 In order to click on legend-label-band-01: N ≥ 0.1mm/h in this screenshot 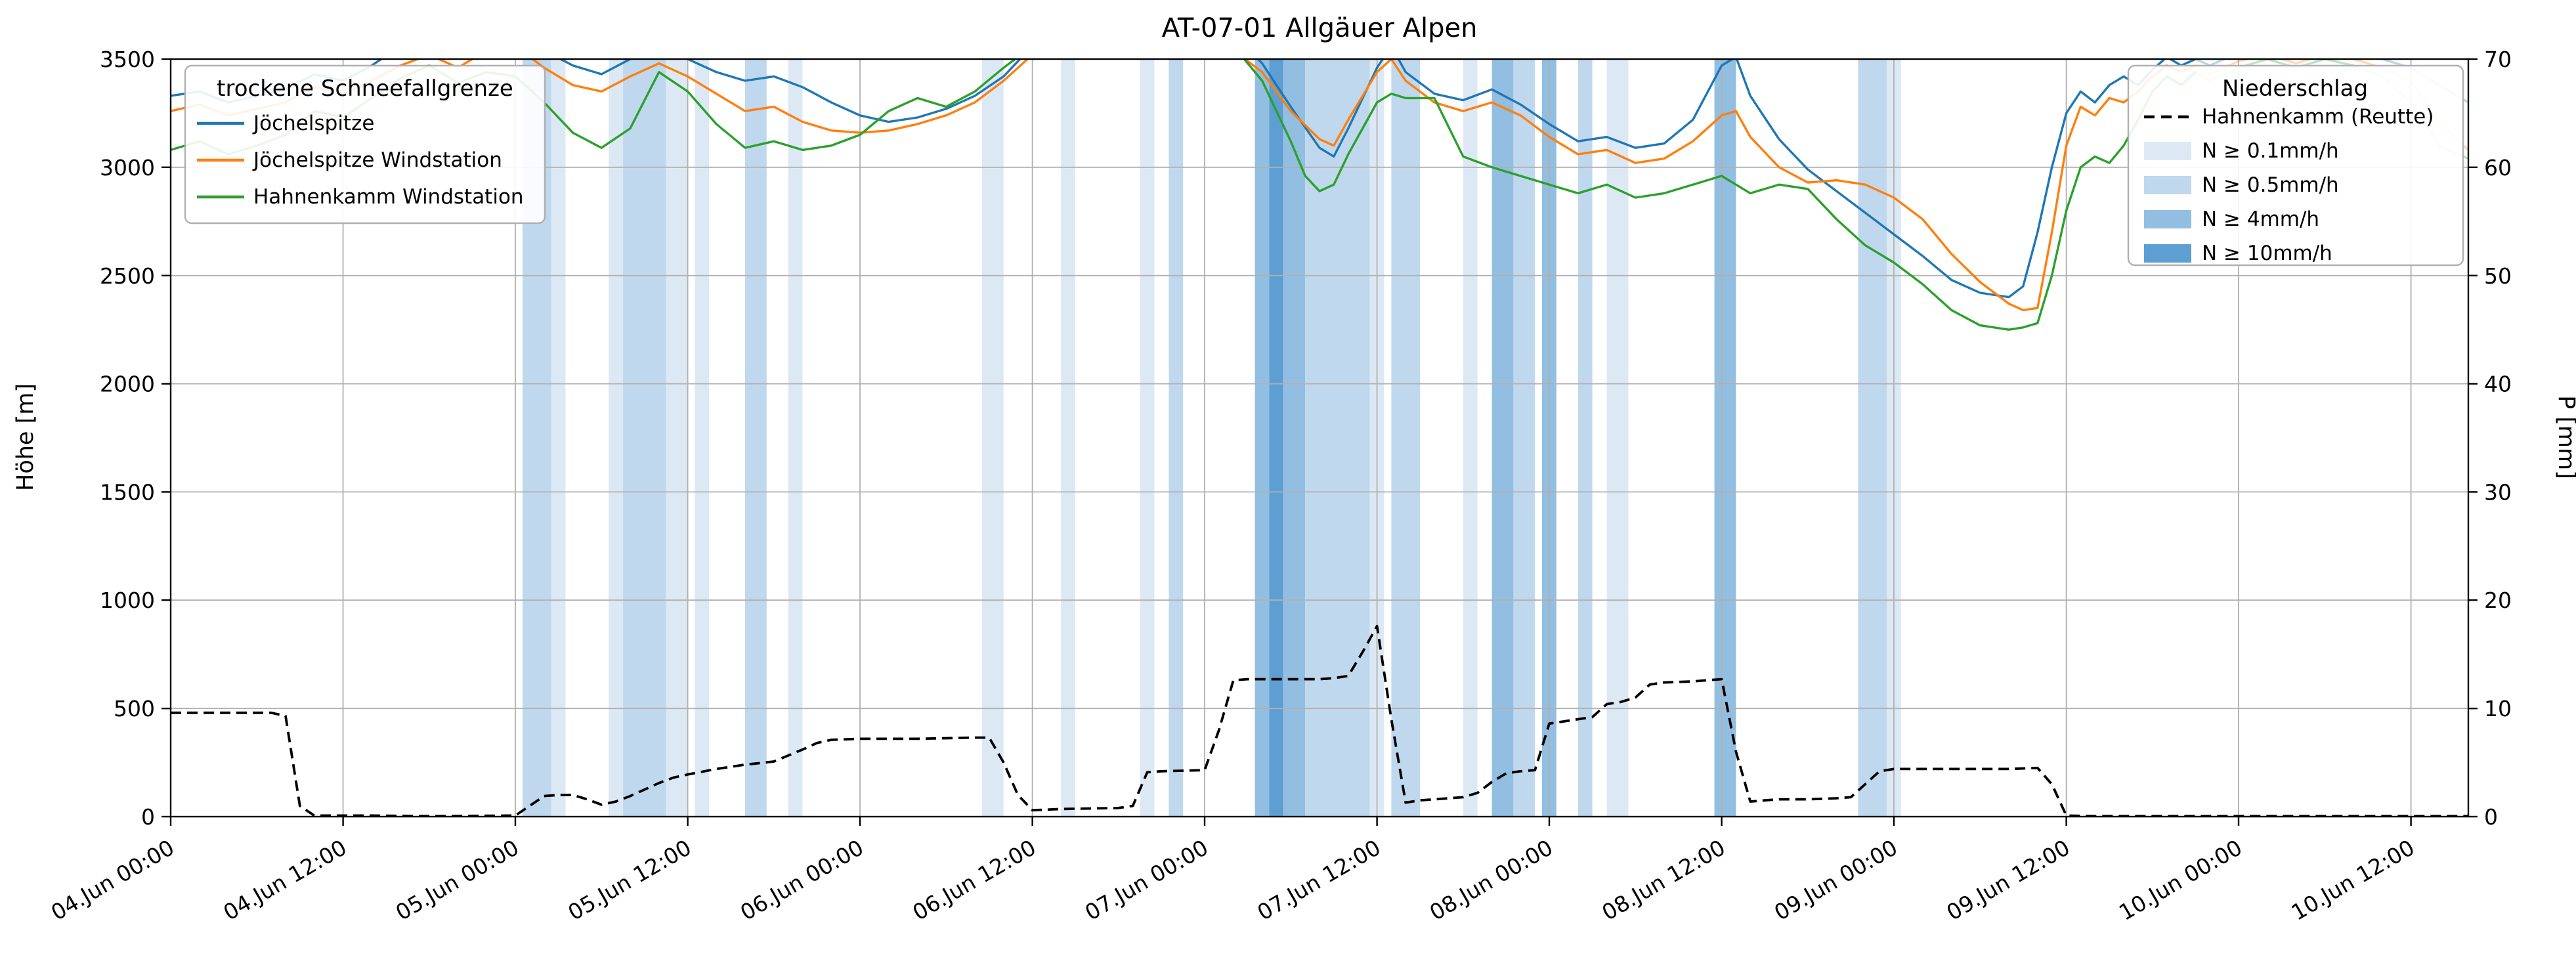, I will do `click(2270, 151)`.